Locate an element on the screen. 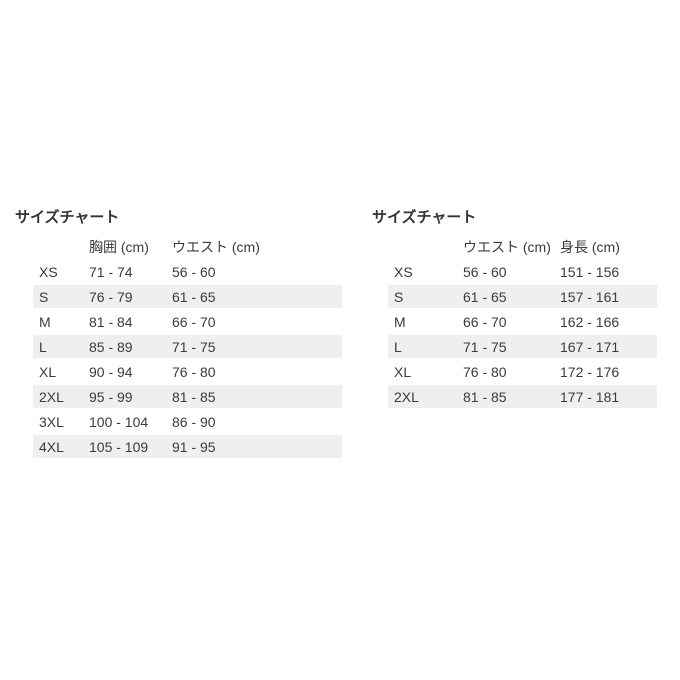 The width and height of the screenshot is (680, 680). table-row: S 76 - 79 61 - 65 is located at coordinates (187, 296).